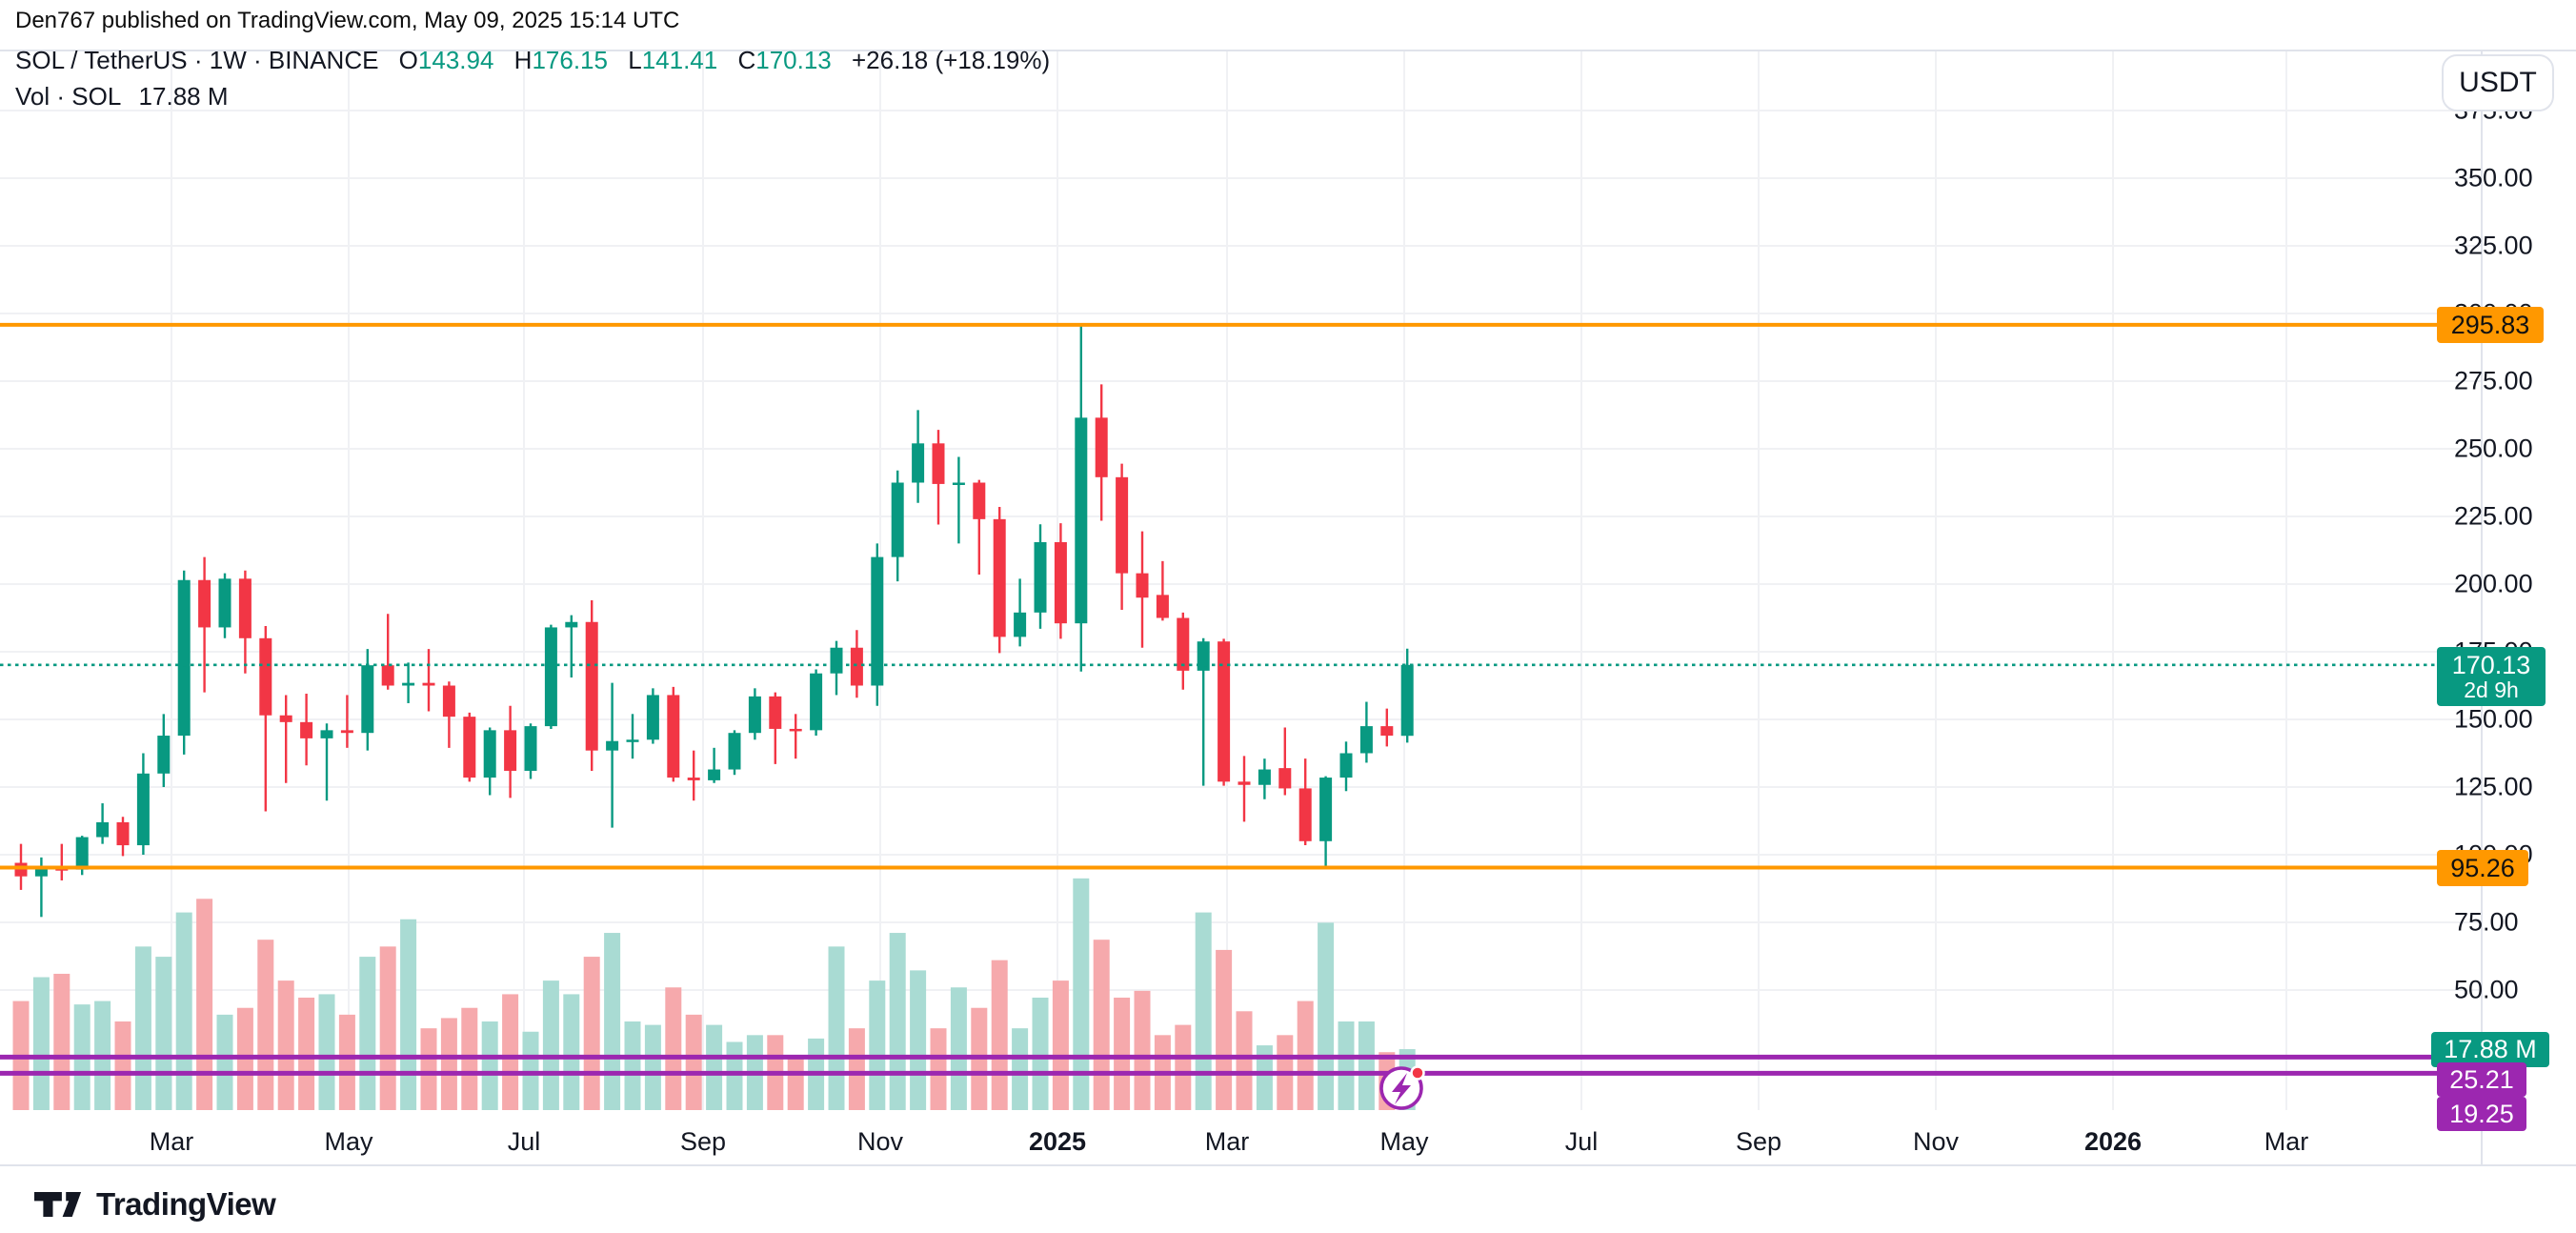 This screenshot has width=2576, height=1233. What do you see at coordinates (155, 1204) in the screenshot?
I see `tradingview-logo: TradingView` at bounding box center [155, 1204].